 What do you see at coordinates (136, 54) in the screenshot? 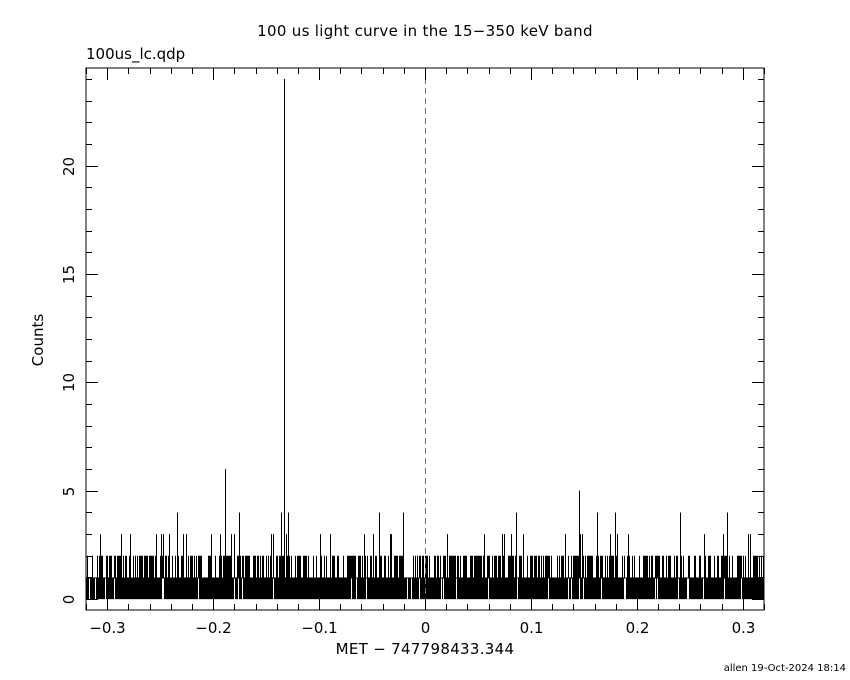
I see `file-label: 100us_lc.qdp` at bounding box center [136, 54].